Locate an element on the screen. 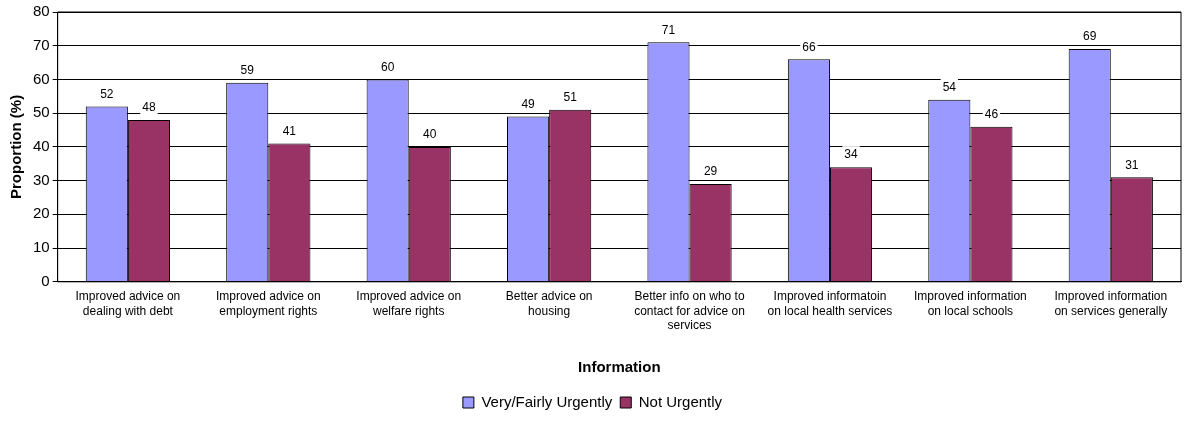 This screenshot has width=1189, height=424. y-tick-label: 40 is located at coordinates (41, 146).